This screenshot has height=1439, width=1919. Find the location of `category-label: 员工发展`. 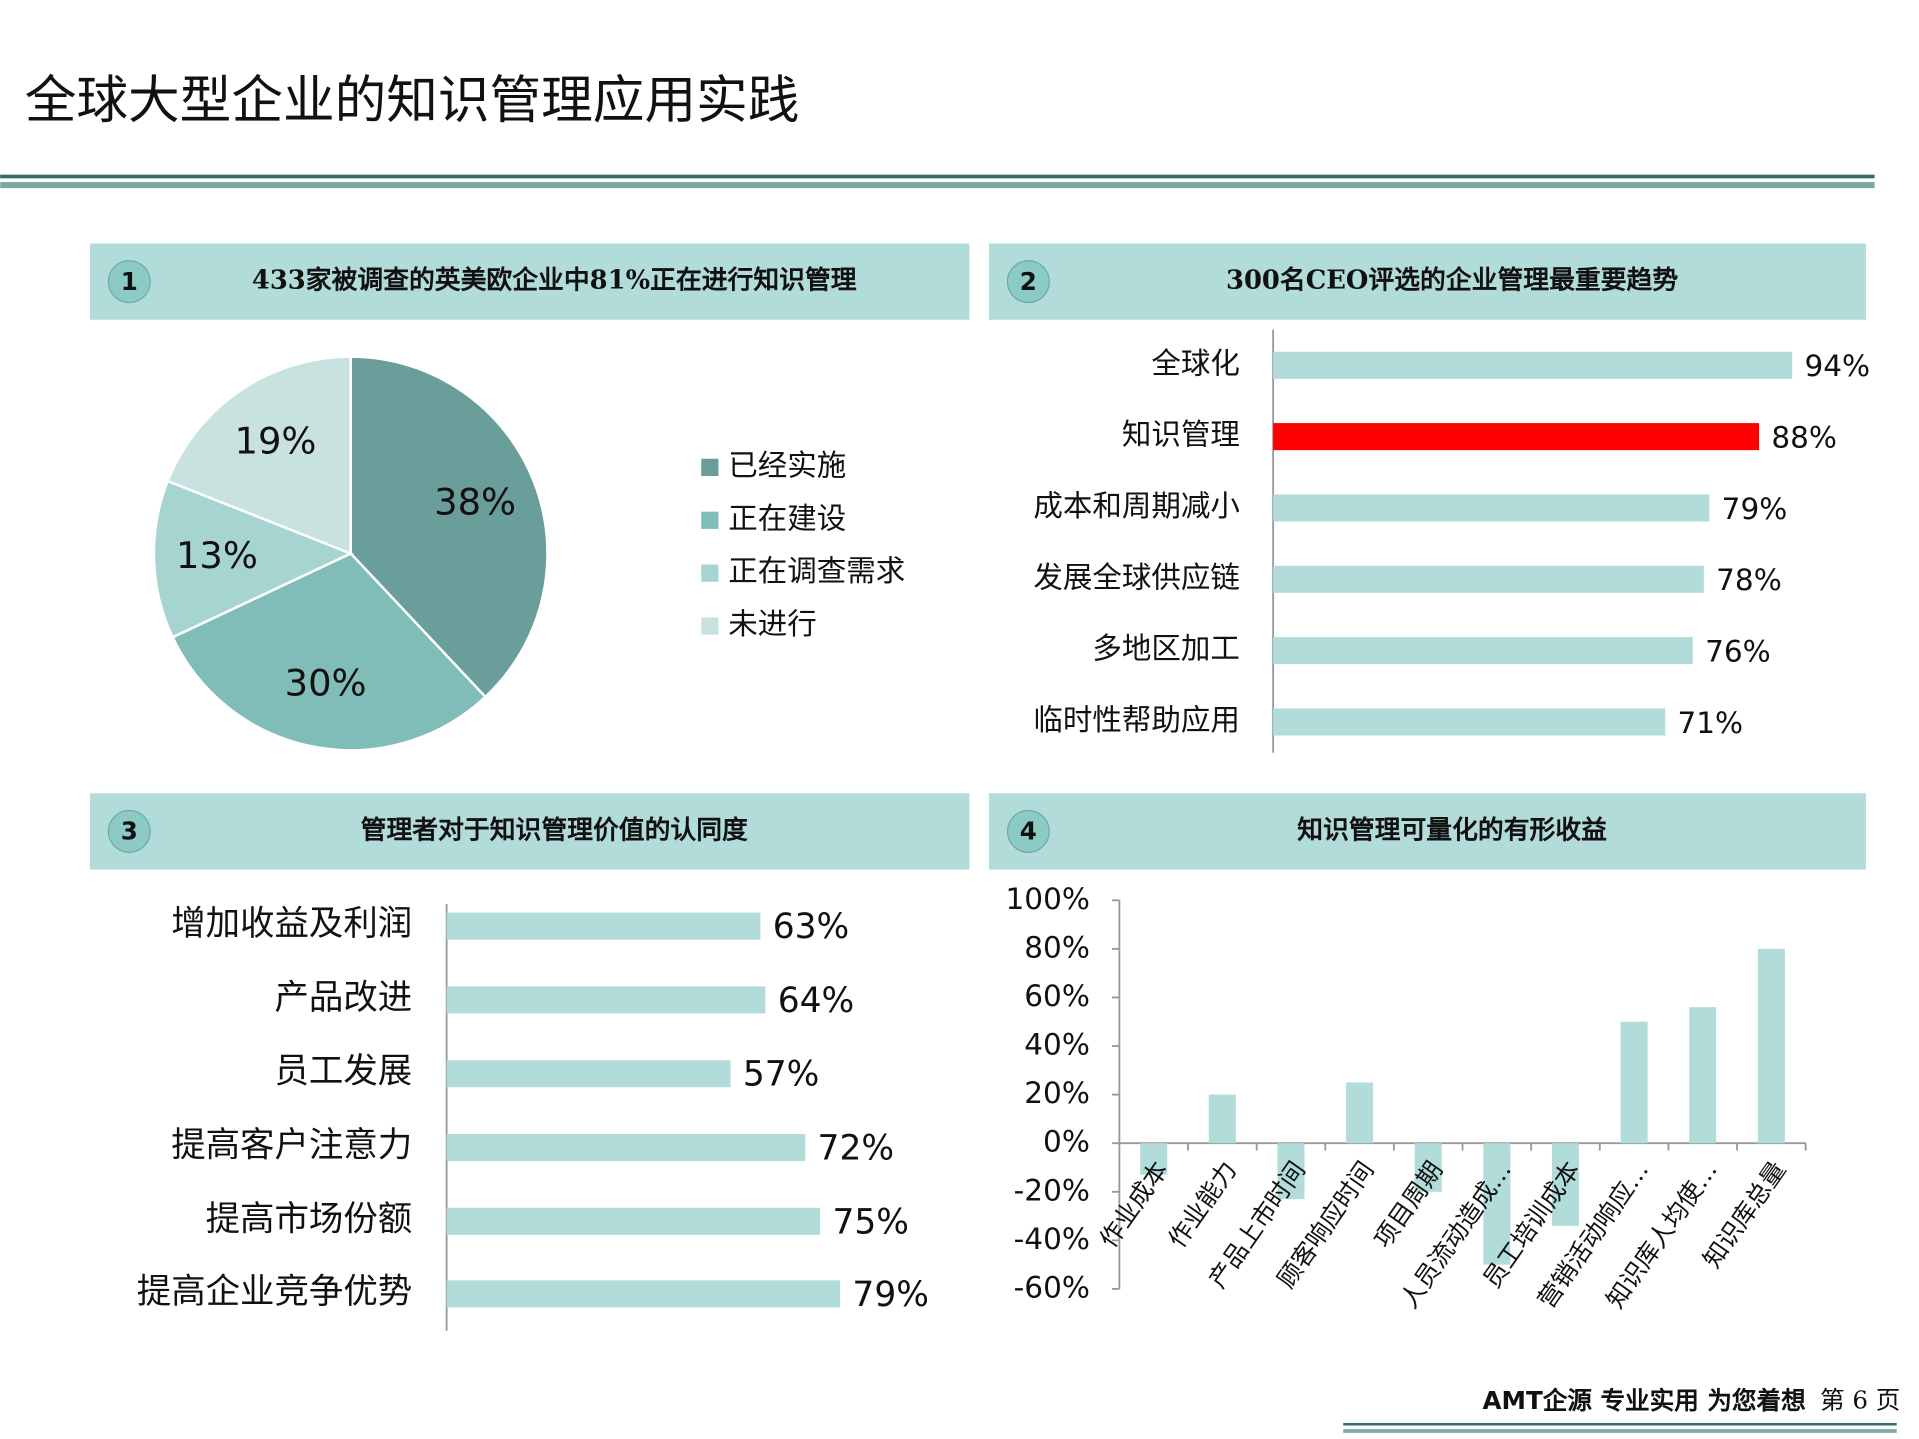

category-label: 员工发展 is located at coordinates (343, 1072).